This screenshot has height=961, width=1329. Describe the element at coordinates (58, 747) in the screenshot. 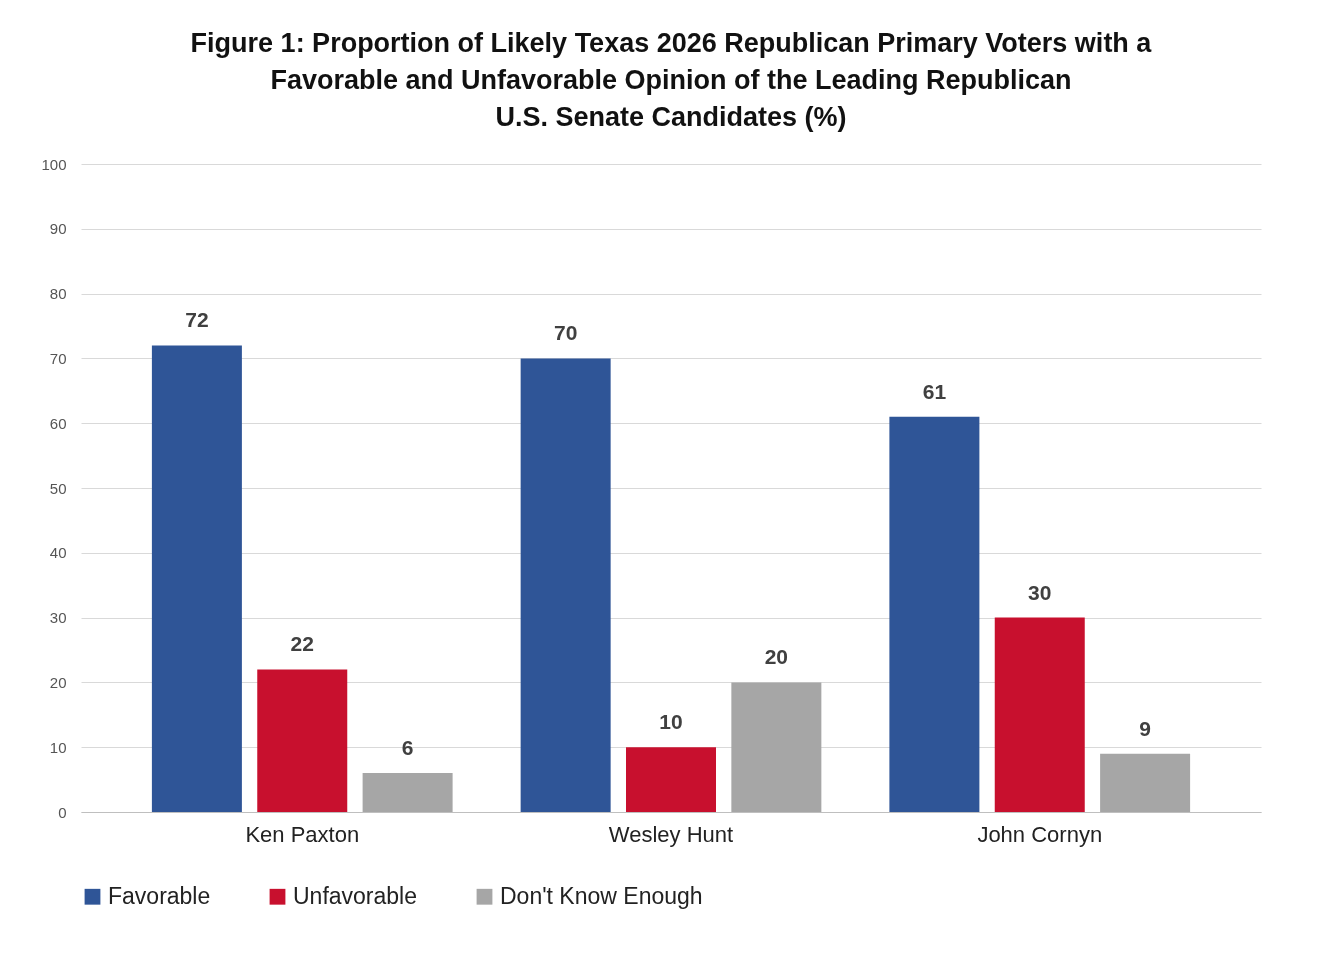

I see `y-tick-label: 10` at that location.